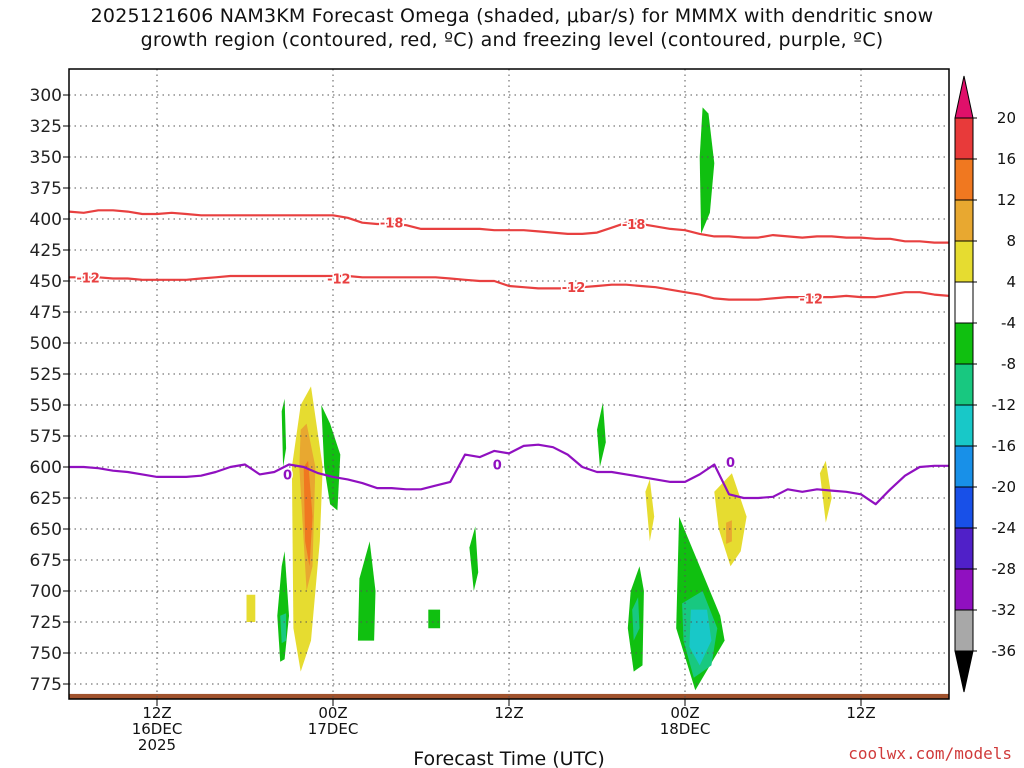 Image resolution: width=1024 pixels, height=768 pixels. I want to click on y-tick-label: 400, so click(46, 220).